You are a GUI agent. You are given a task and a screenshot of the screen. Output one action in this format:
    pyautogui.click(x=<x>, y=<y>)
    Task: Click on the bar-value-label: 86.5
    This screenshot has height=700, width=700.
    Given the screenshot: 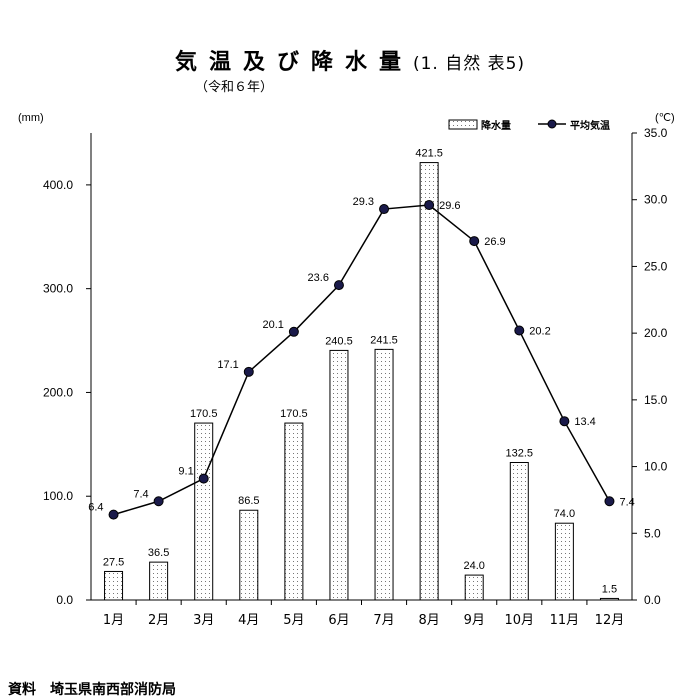 What is the action you would take?
    pyautogui.click(x=248, y=501)
    